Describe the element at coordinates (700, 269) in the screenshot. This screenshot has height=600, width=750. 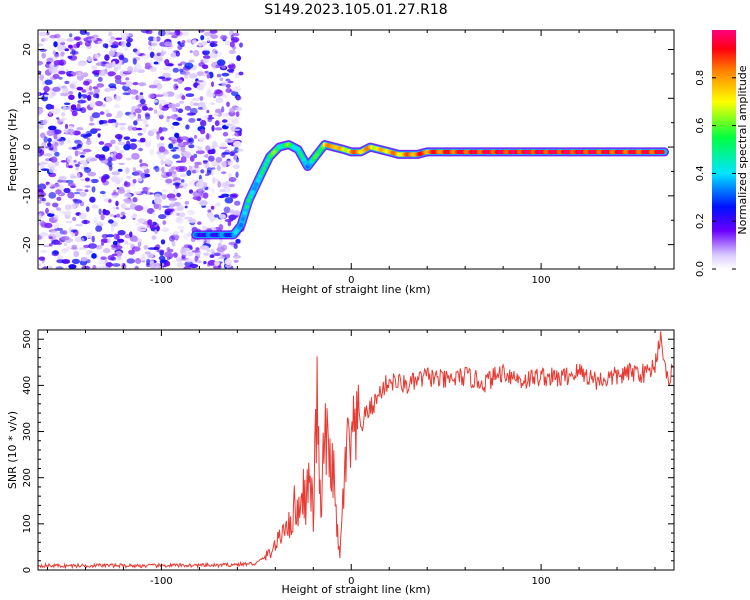
I see `colorbar-tick-label: 0.0` at that location.